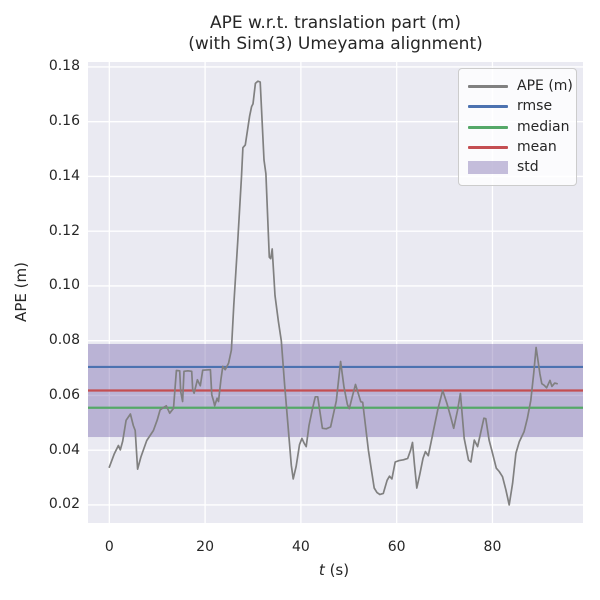 The image size is (600, 600). Describe the element at coordinates (335, 44) in the screenshot. I see `chart-title-line2: (with Sim(3) Umeyama alignment)` at that location.